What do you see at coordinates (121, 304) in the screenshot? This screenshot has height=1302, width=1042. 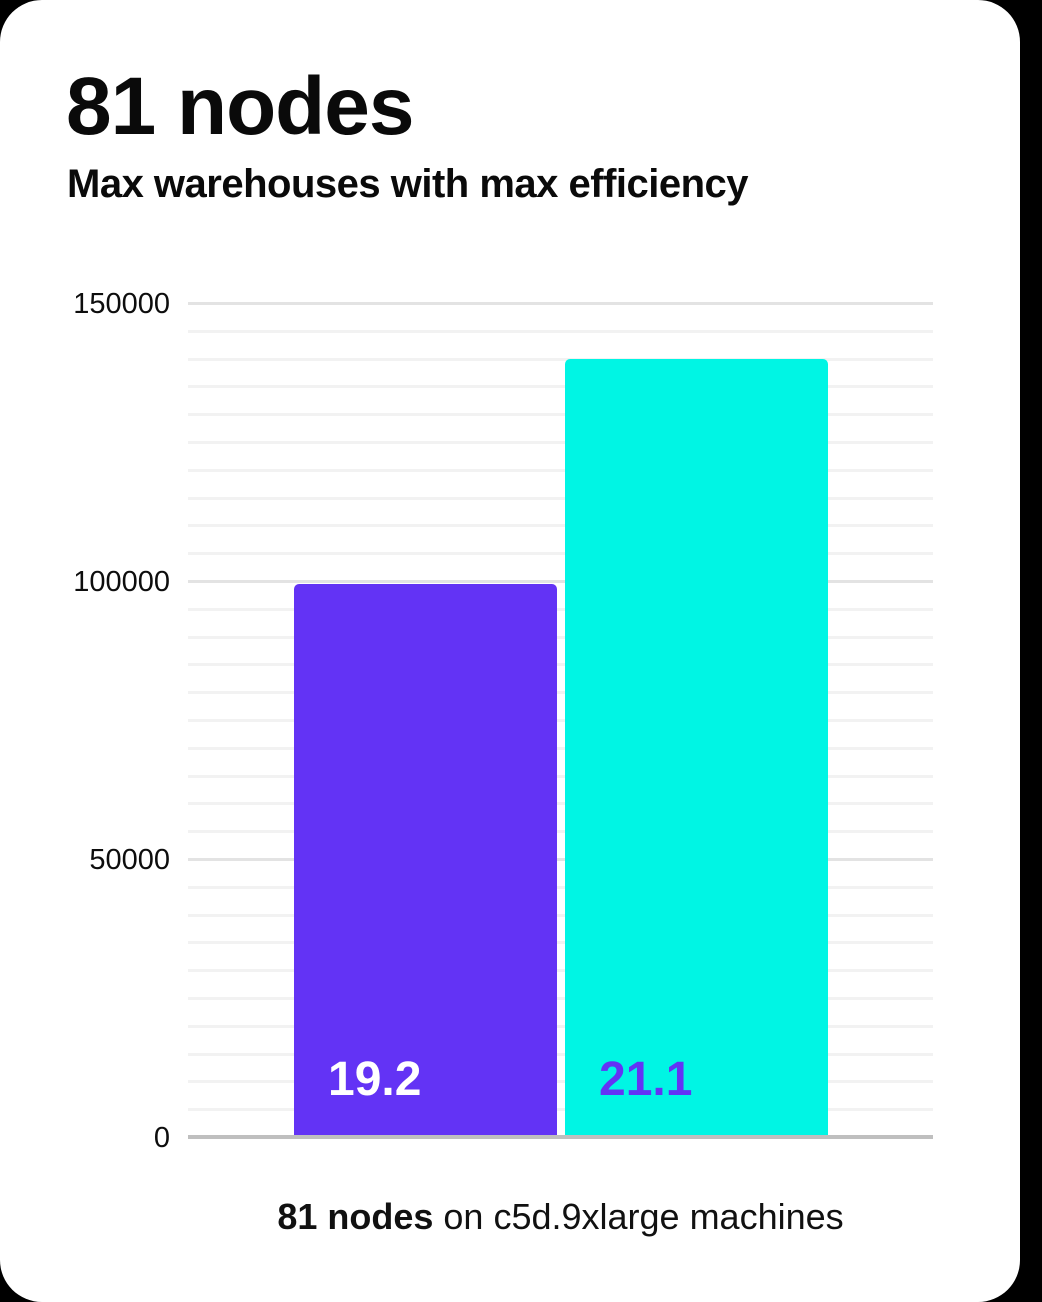 I see `y-tick-label: 150000` at bounding box center [121, 304].